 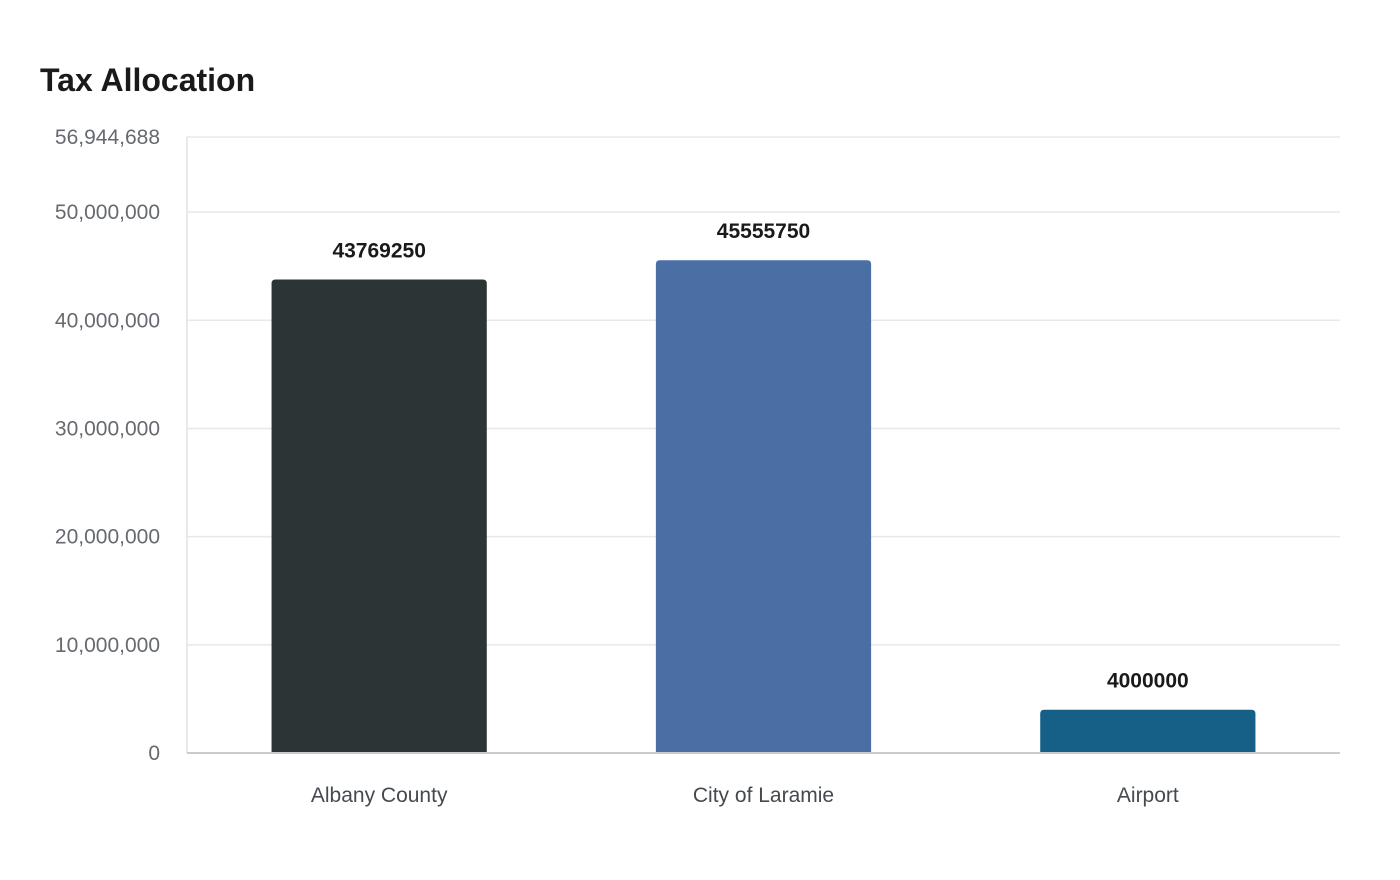 What do you see at coordinates (763, 795) in the screenshot?
I see `x-category-label: City of Laramie` at bounding box center [763, 795].